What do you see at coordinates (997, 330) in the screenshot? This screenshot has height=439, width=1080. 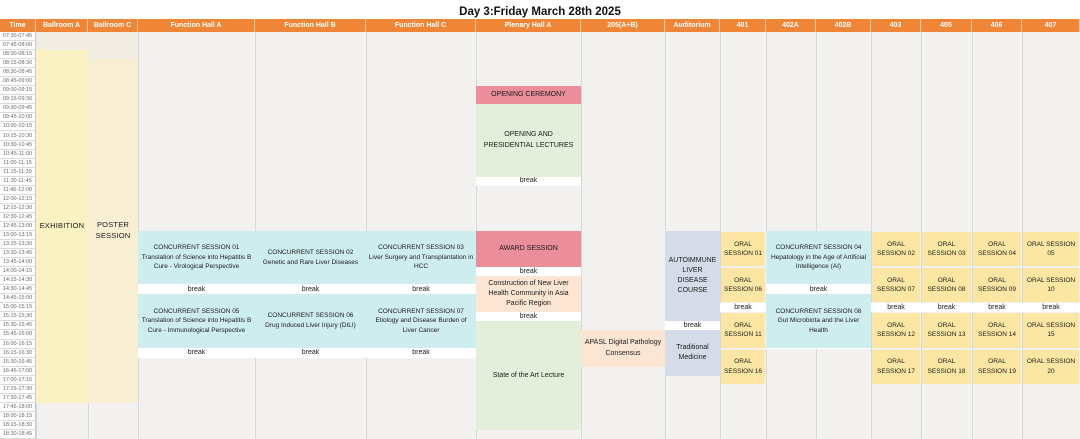 I see `oral-session-14: ORAL SESSION 14` at bounding box center [997, 330].